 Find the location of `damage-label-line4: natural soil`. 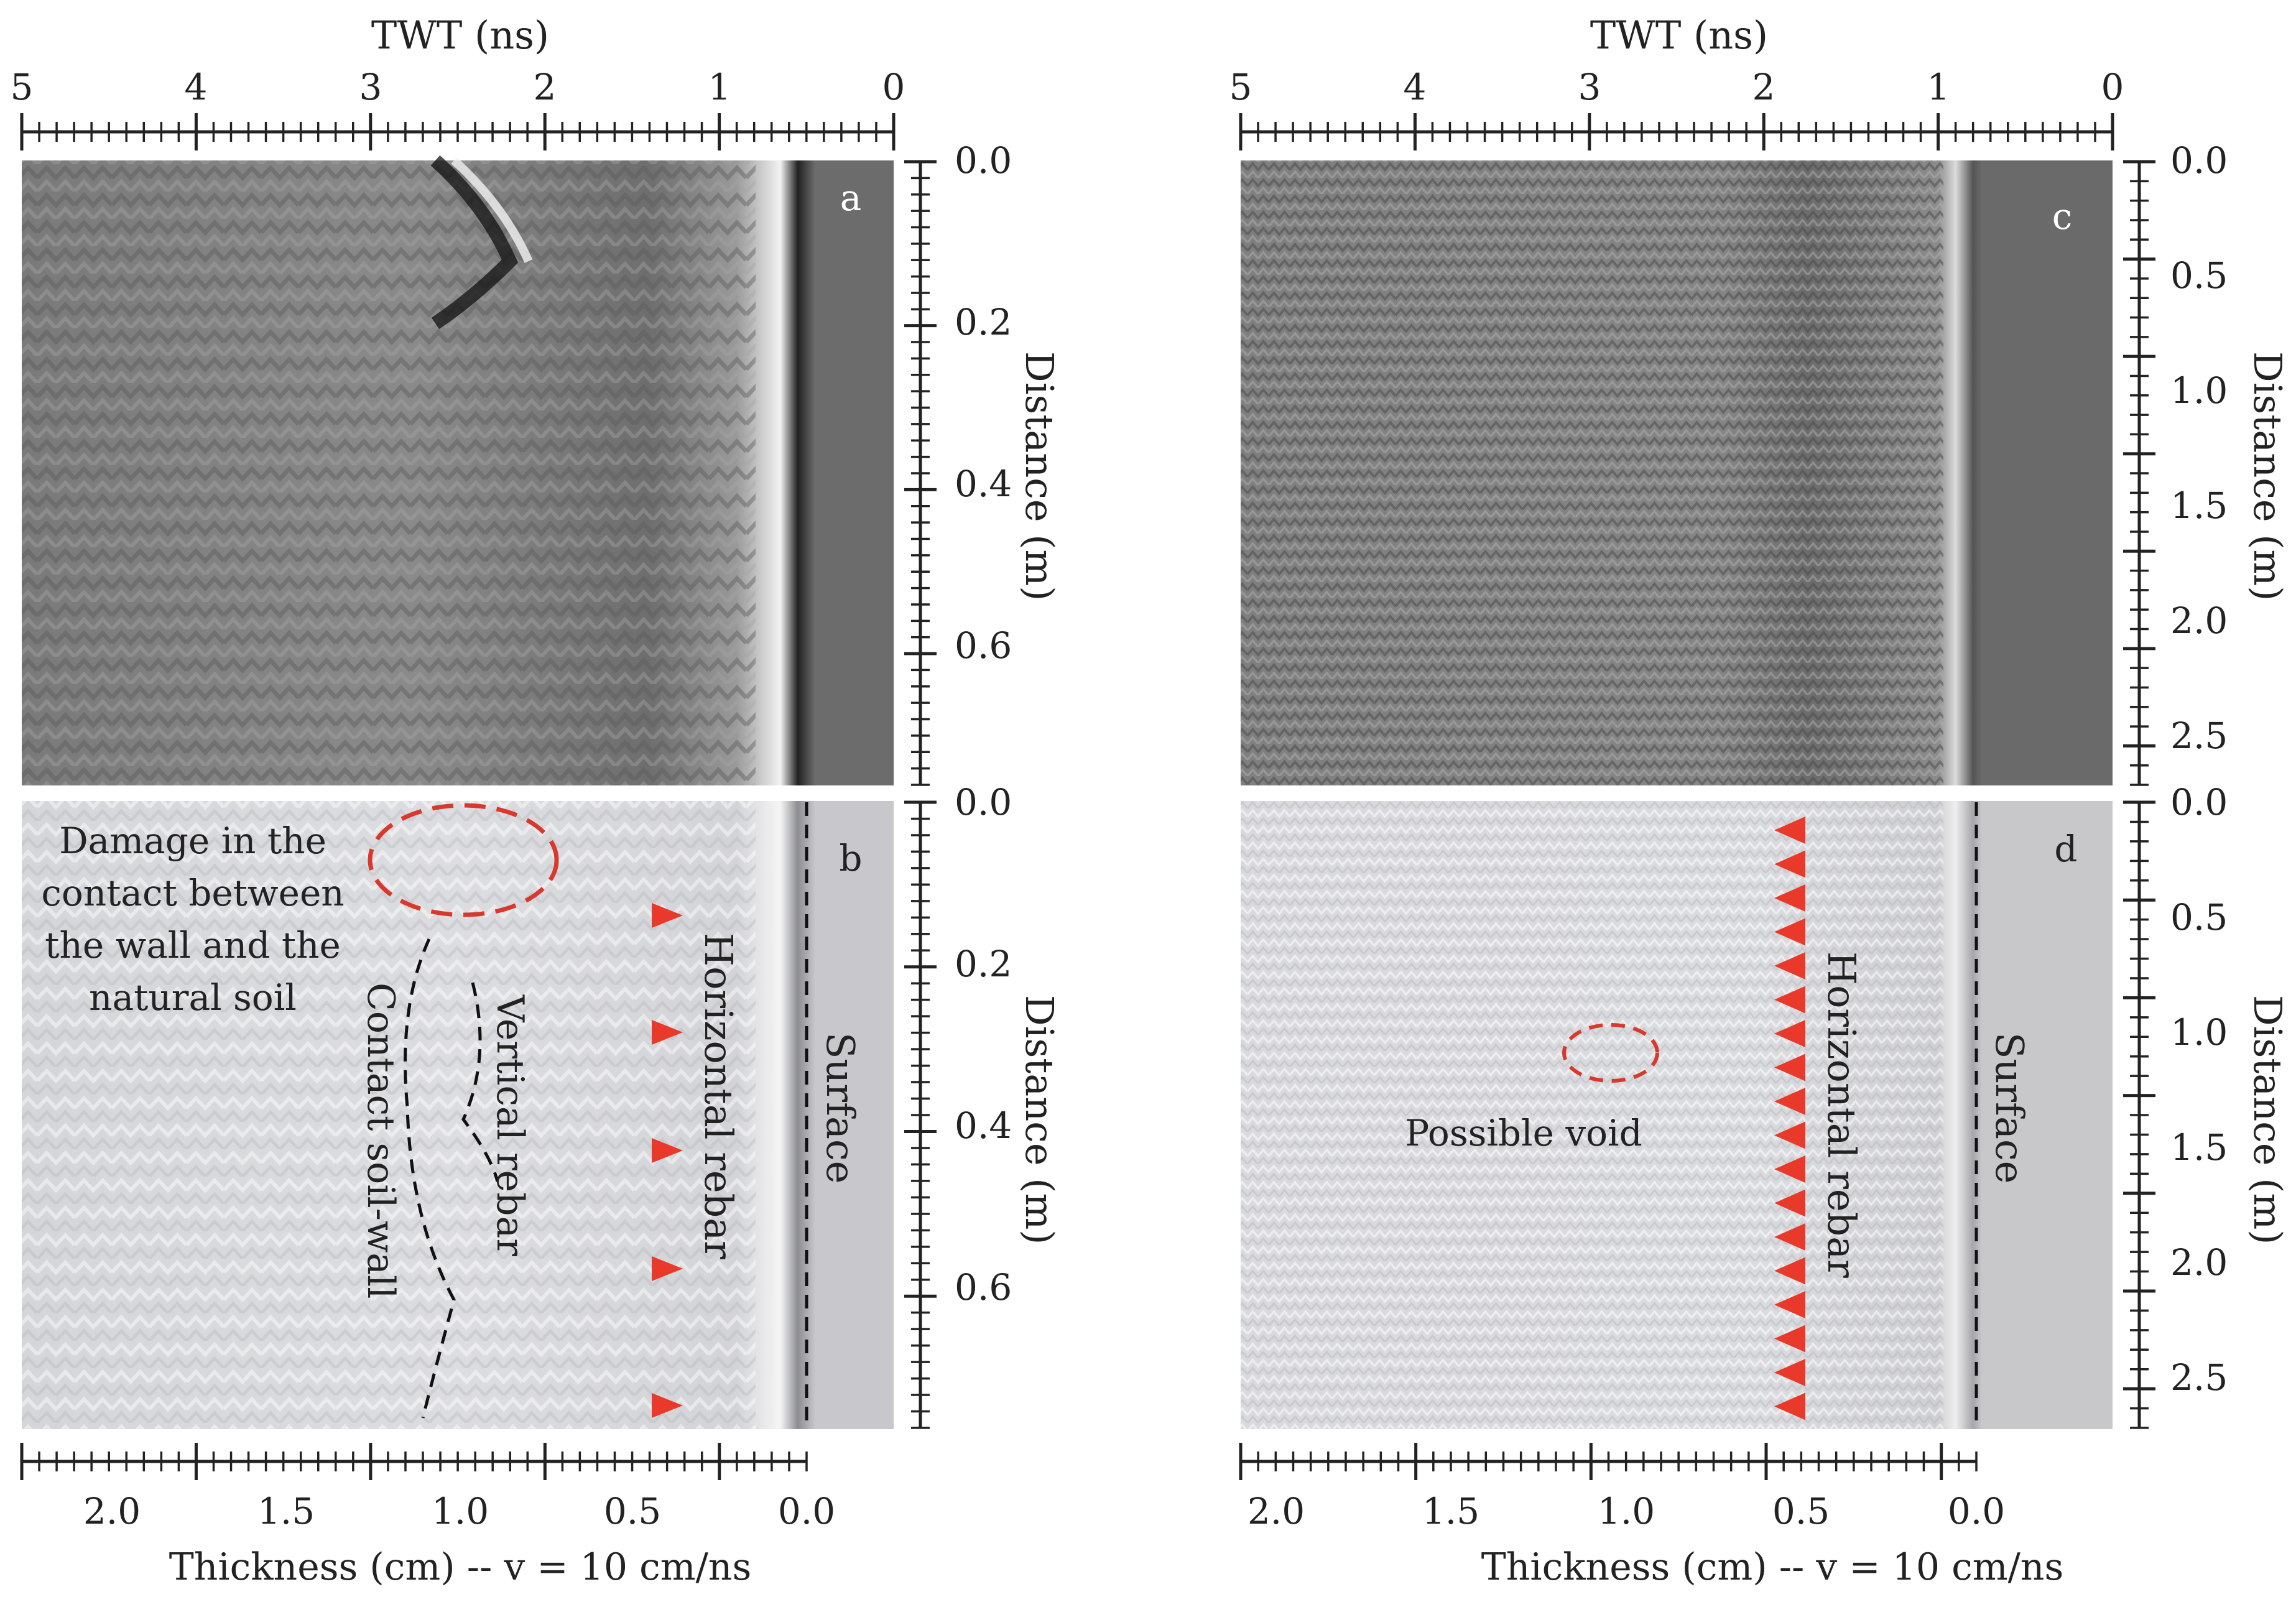

damage-label-line4: natural soil is located at coordinates (193, 998).